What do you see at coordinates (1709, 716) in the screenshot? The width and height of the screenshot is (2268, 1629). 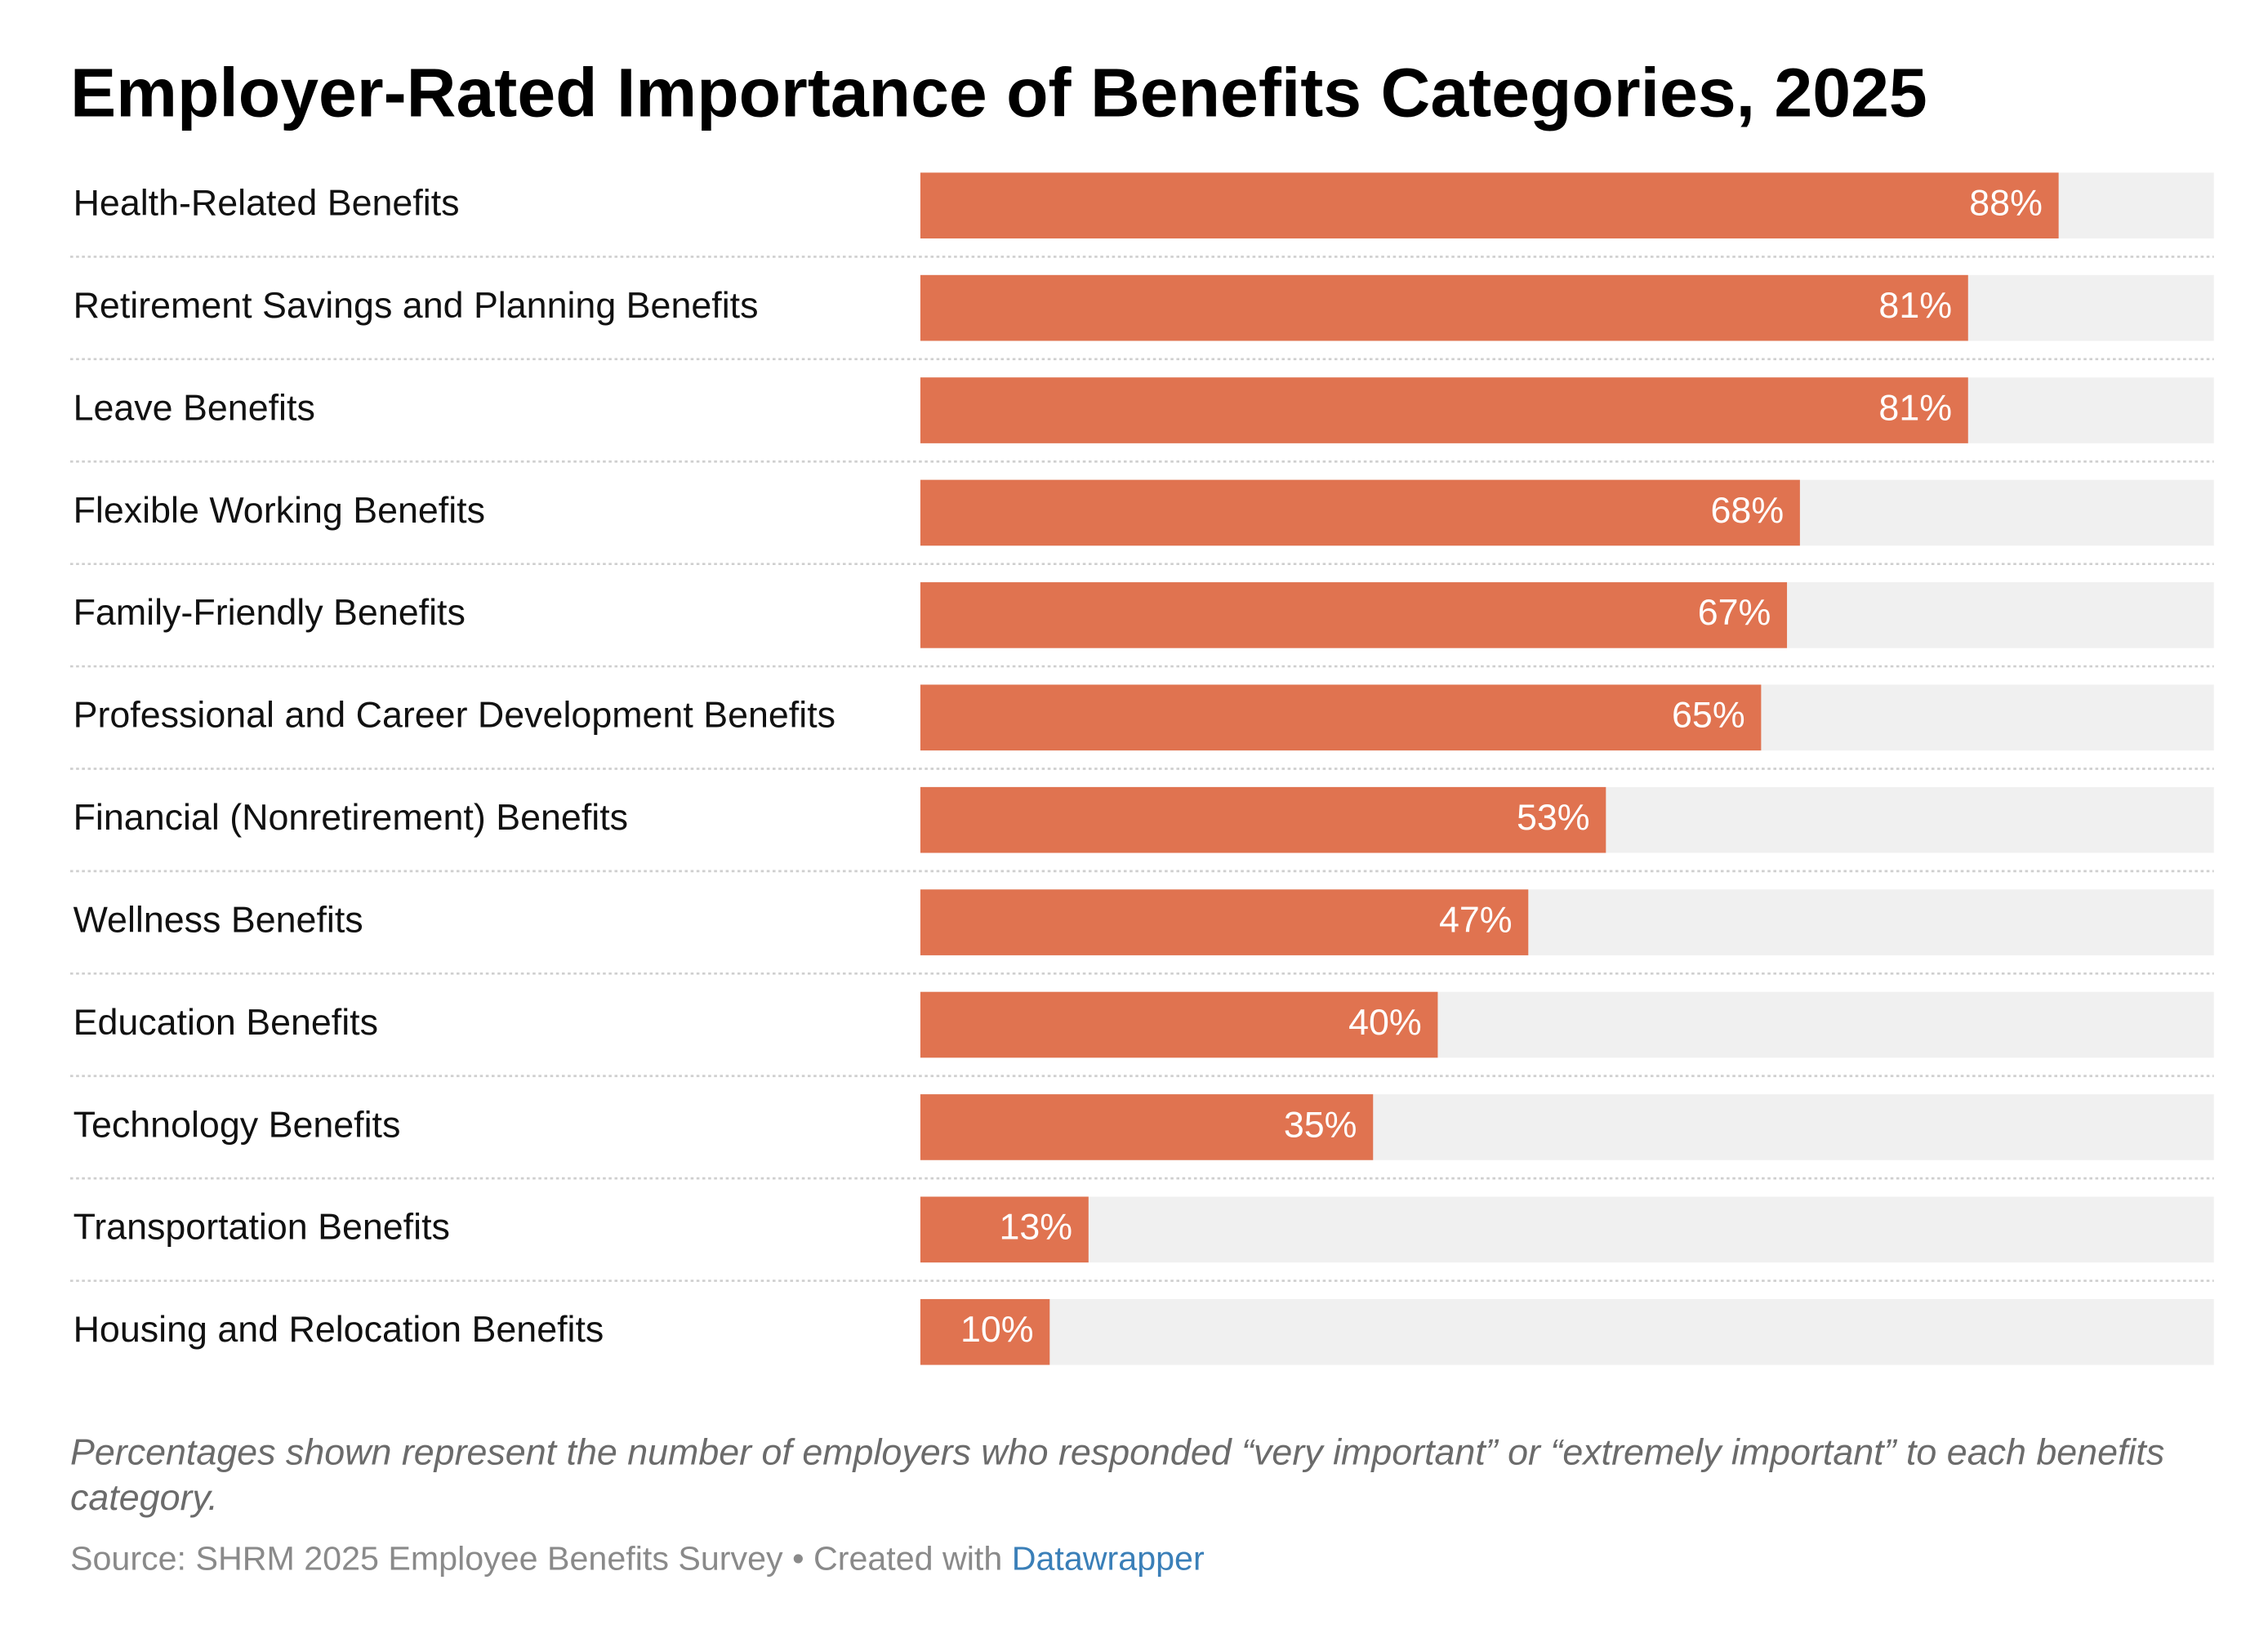 I see `value-label: 65%` at bounding box center [1709, 716].